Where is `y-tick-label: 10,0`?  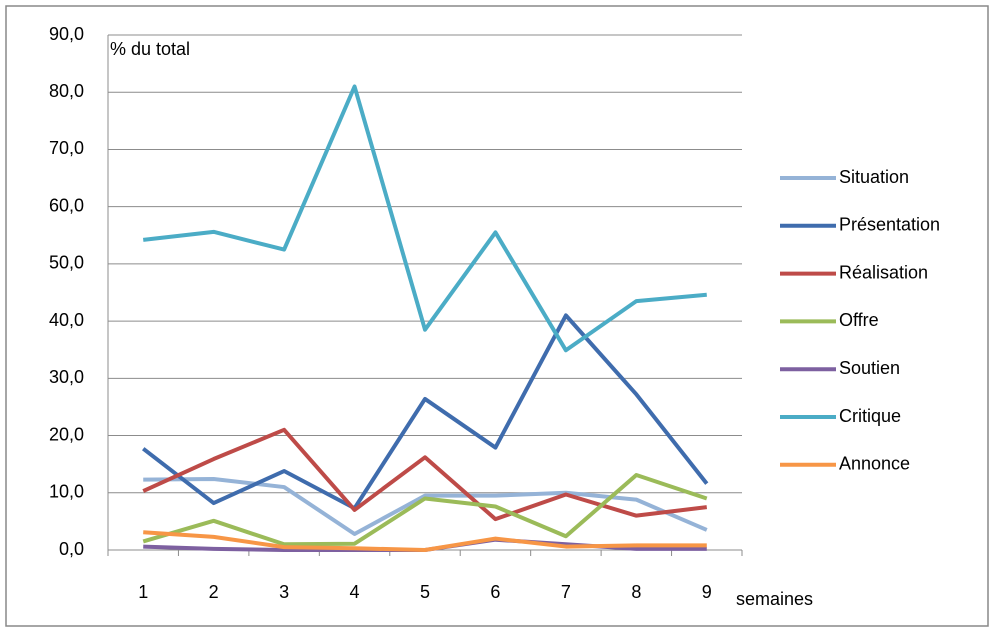 y-tick-label: 10,0 is located at coordinates (66, 492).